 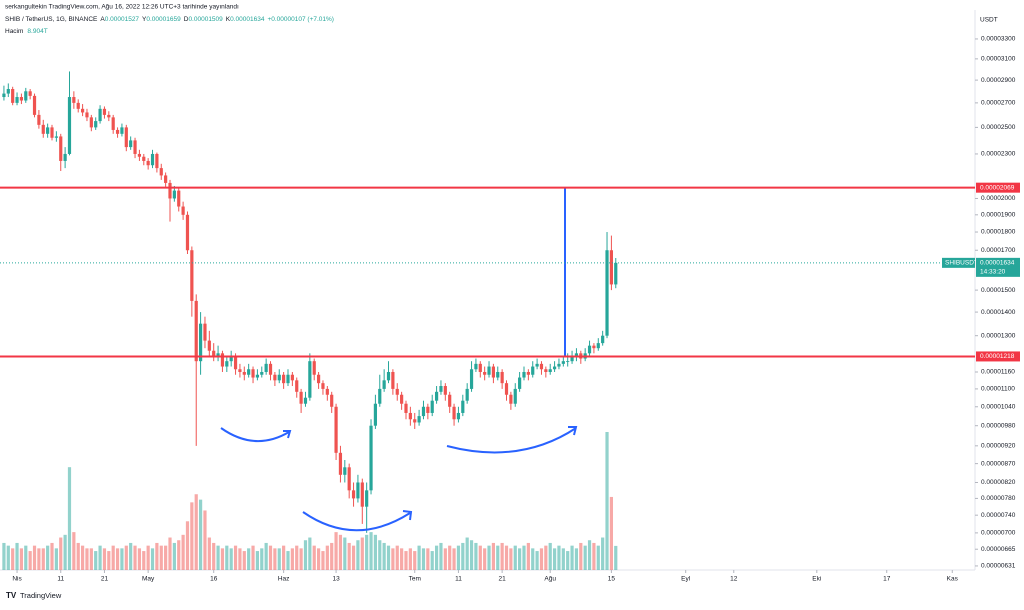 I want to click on x-tick-label: 15, so click(x=612, y=579).